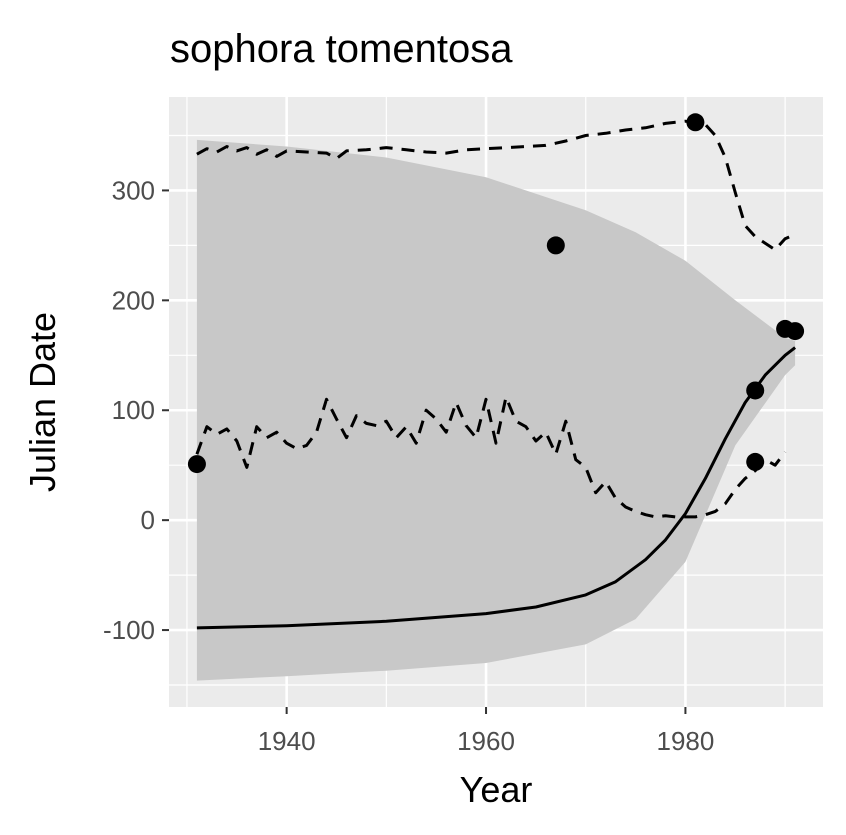  Describe the element at coordinates (486, 741) in the screenshot. I see `x-tick-label: 1960` at that location.